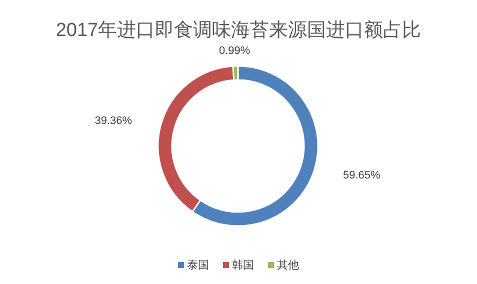  Describe the element at coordinates (113, 121) in the screenshot. I see `data-label: 39.36%` at that location.